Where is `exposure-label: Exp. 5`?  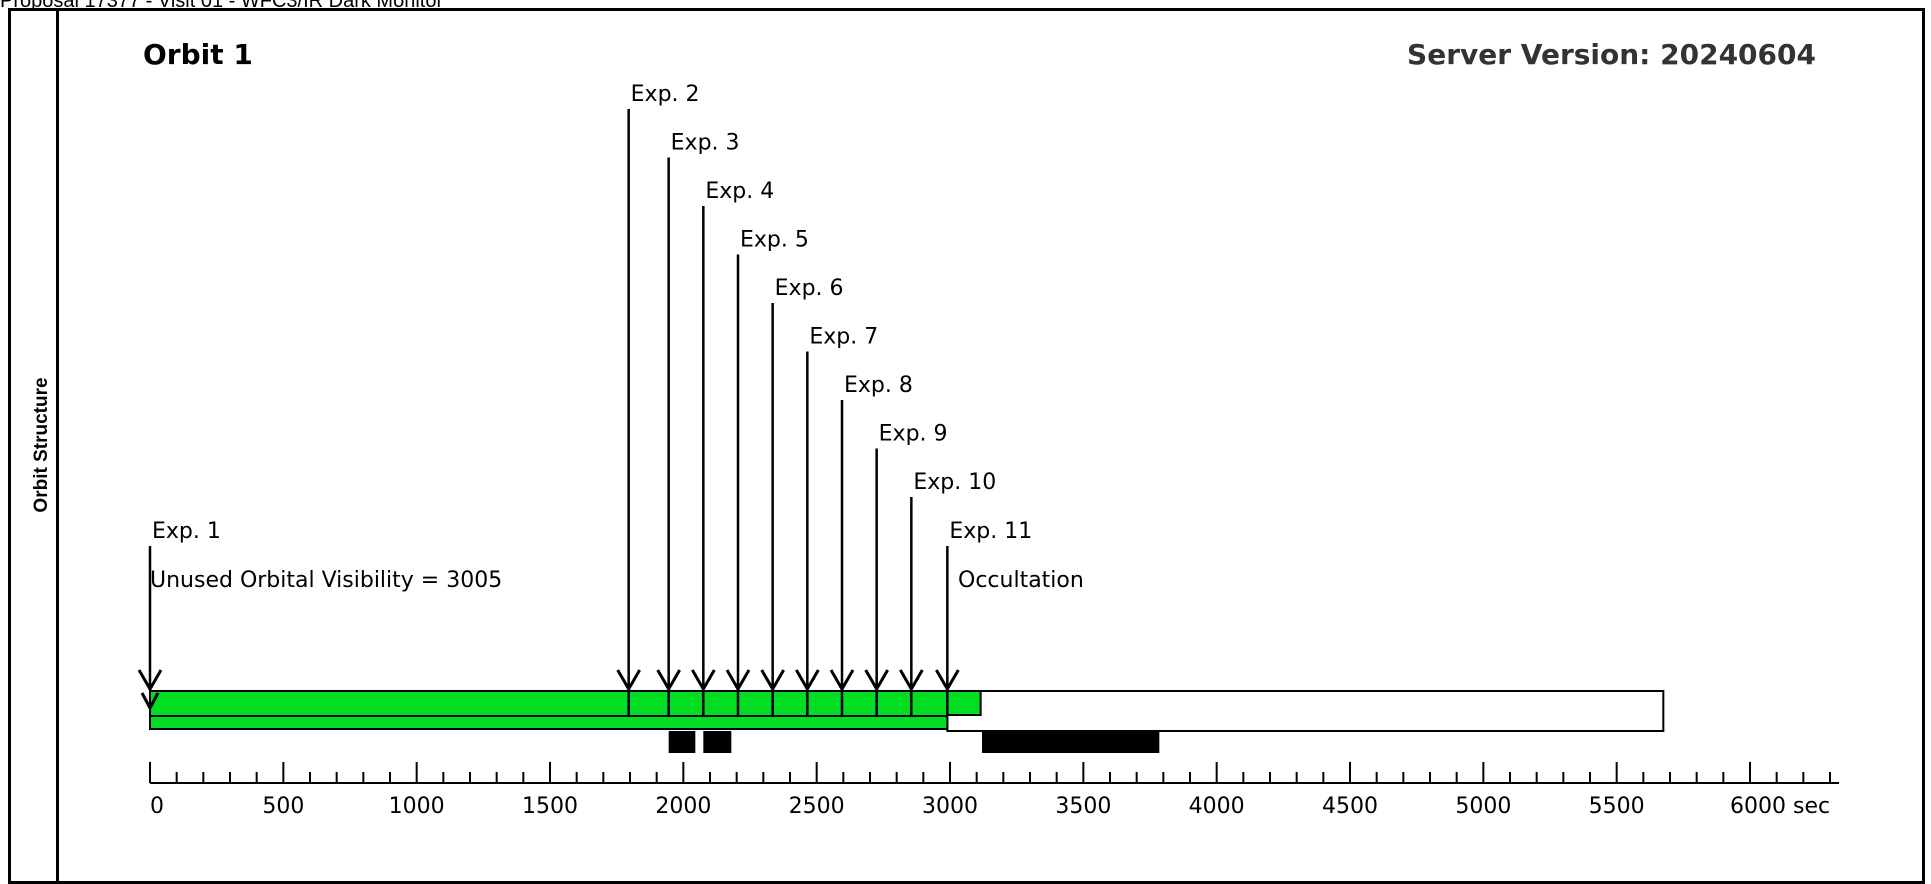 exposure-label: Exp. 5 is located at coordinates (774, 240).